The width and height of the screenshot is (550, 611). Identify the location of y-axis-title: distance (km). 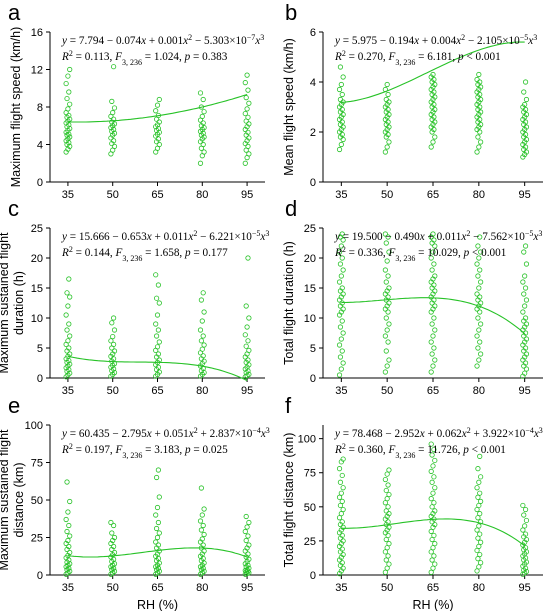
(19, 499).